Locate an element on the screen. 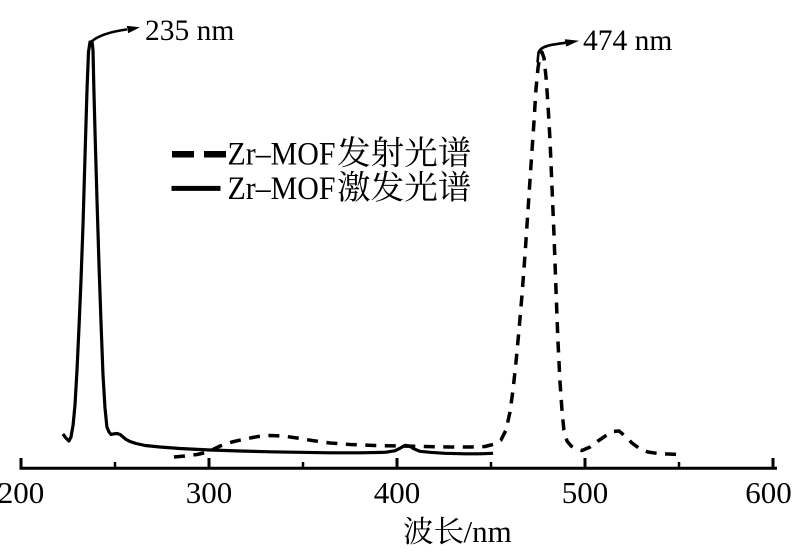 The width and height of the screenshot is (800, 555). annotation-excitation-text: 235 nm is located at coordinates (189, 31).